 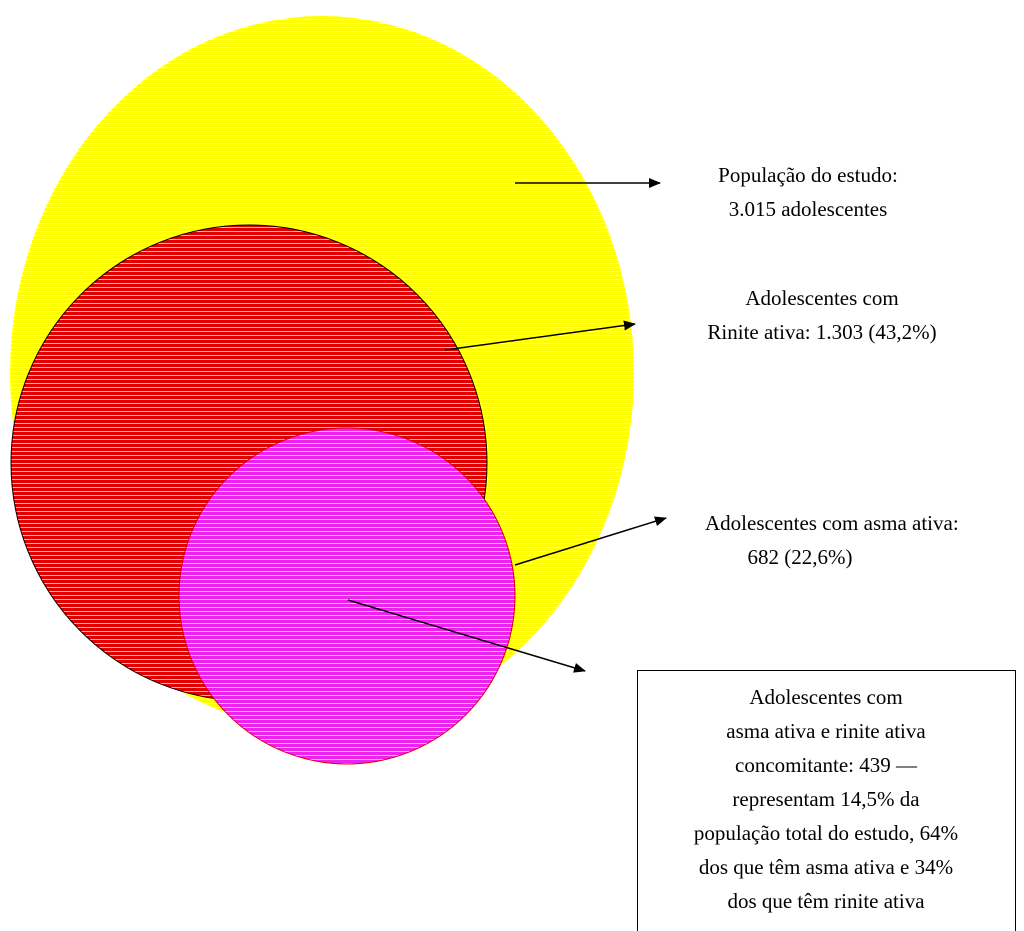 What do you see at coordinates (826, 901) in the screenshot?
I see `box-line: dos que têm rinite ativa` at bounding box center [826, 901].